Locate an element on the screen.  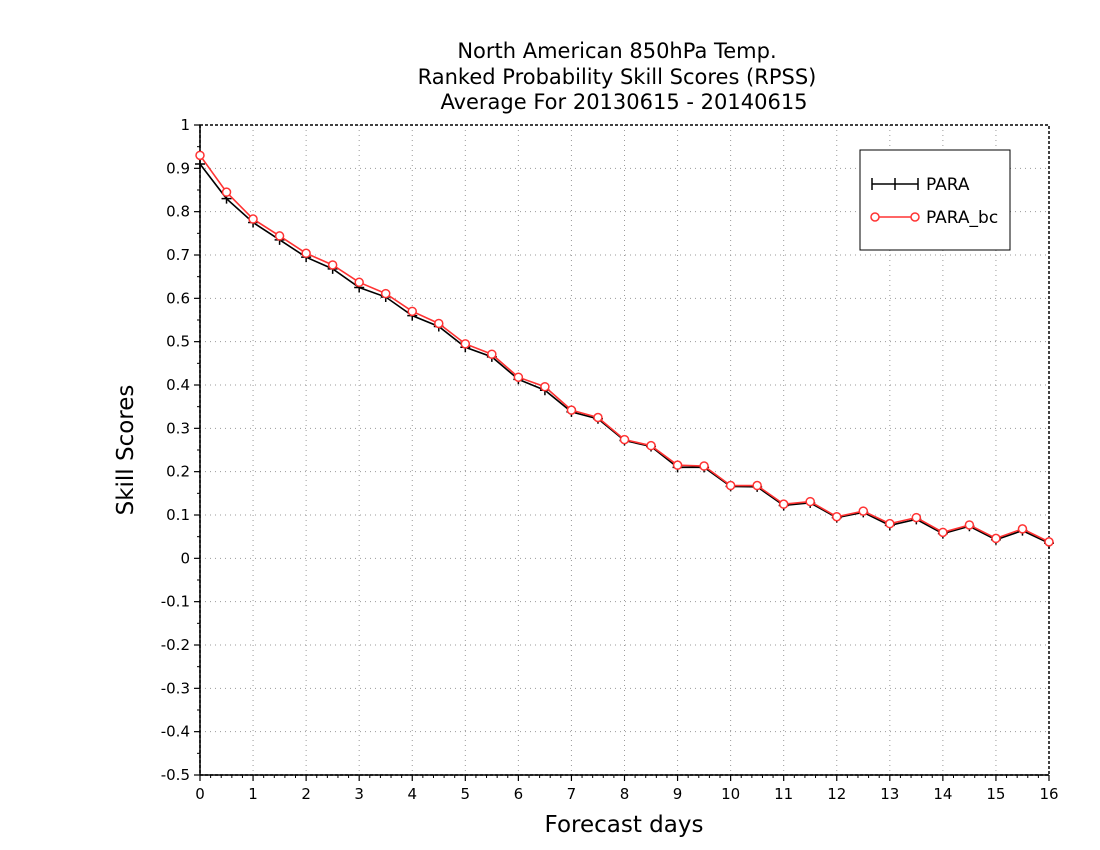
x-tick-label: 3 is located at coordinates (359, 794).